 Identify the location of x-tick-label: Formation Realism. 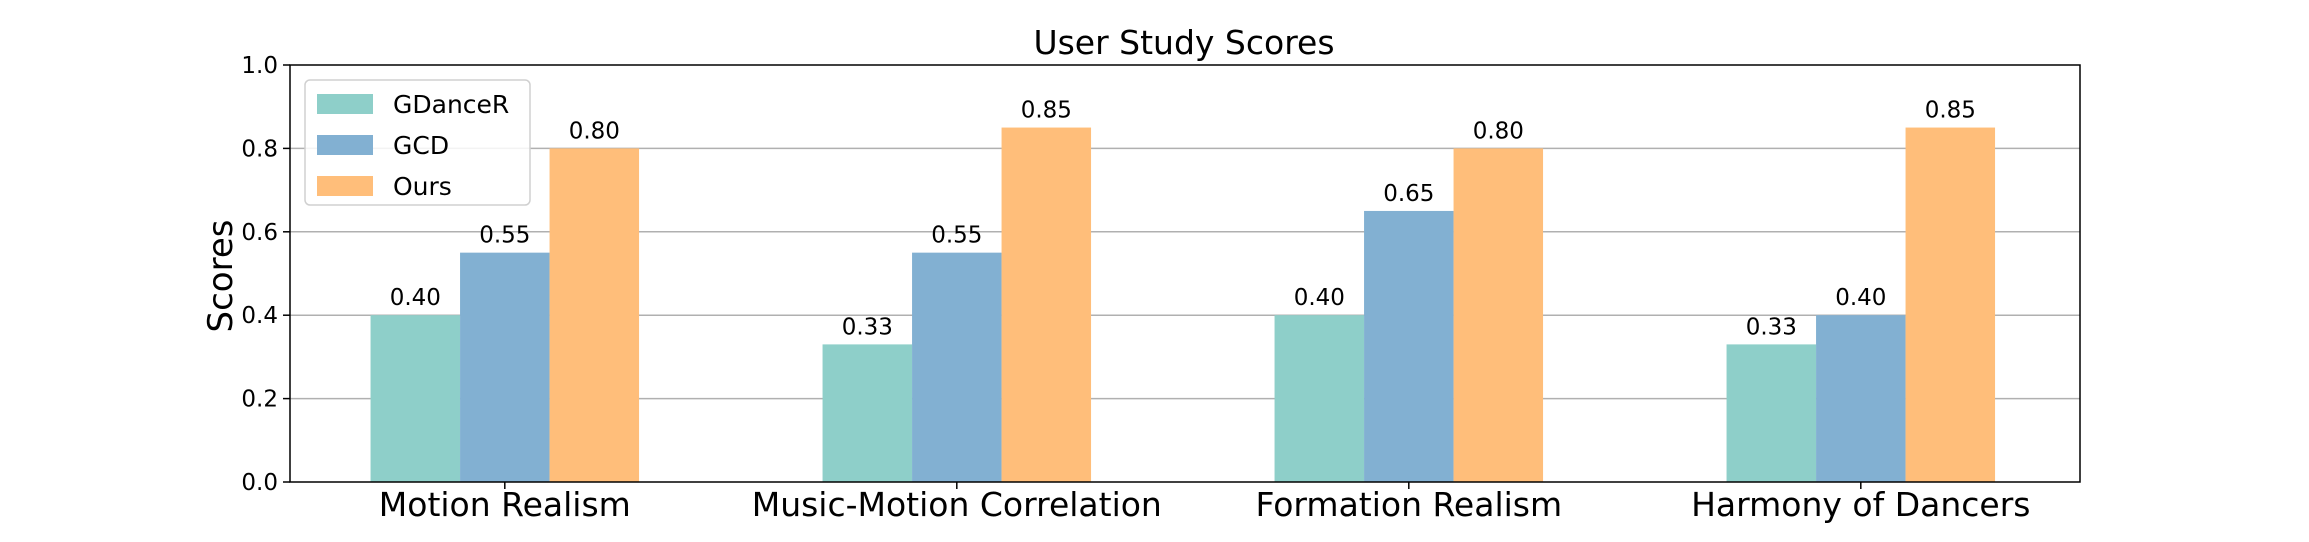
(1408, 504).